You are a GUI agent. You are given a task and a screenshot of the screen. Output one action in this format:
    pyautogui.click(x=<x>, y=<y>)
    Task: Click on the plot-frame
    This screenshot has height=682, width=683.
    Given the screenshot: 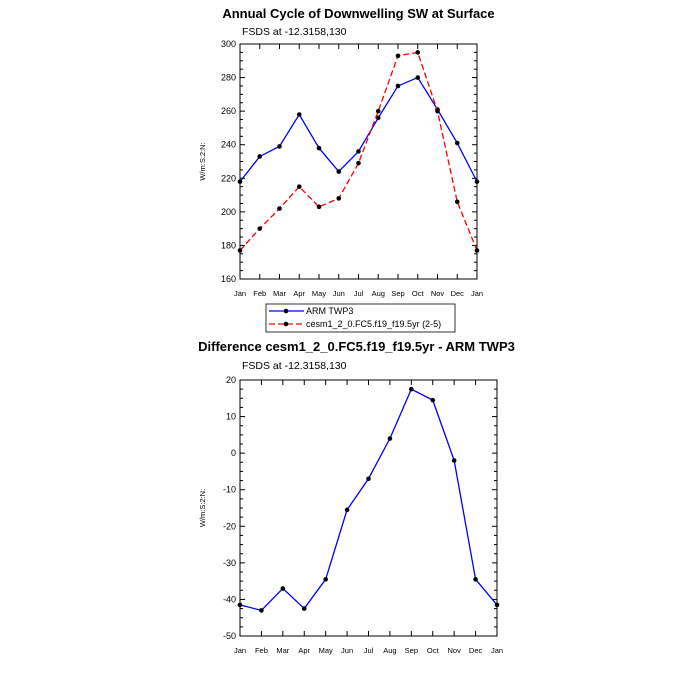 What is the action you would take?
    pyautogui.click(x=368, y=508)
    